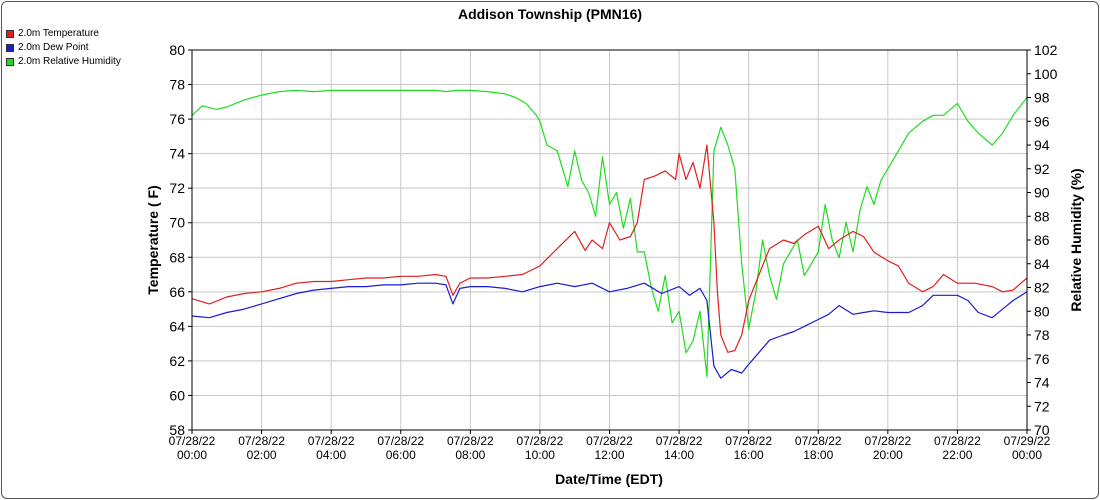  I want to click on x-tick-time: 20:00, so click(888, 455).